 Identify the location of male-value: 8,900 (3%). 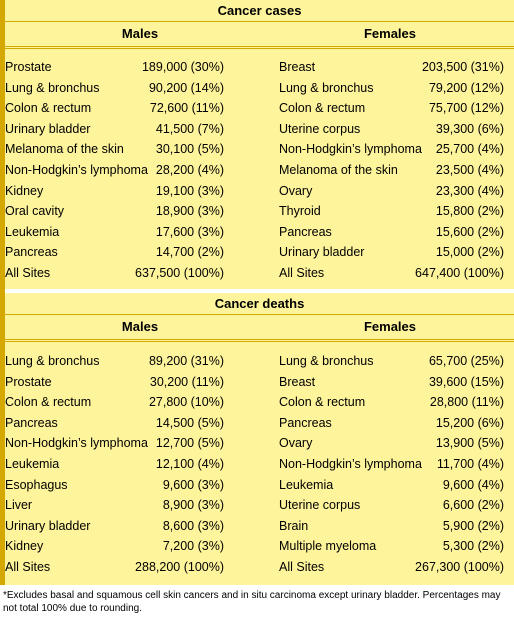
(193, 505).